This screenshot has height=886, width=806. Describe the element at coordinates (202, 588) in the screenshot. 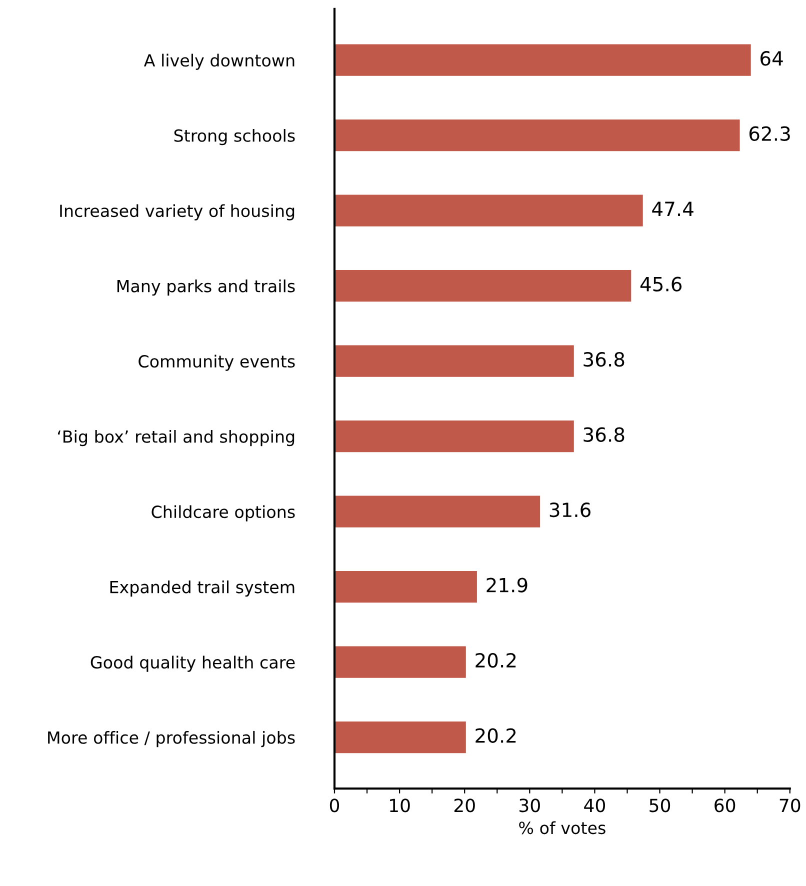

I see `y-tick-label: Expanded trail system` at that location.